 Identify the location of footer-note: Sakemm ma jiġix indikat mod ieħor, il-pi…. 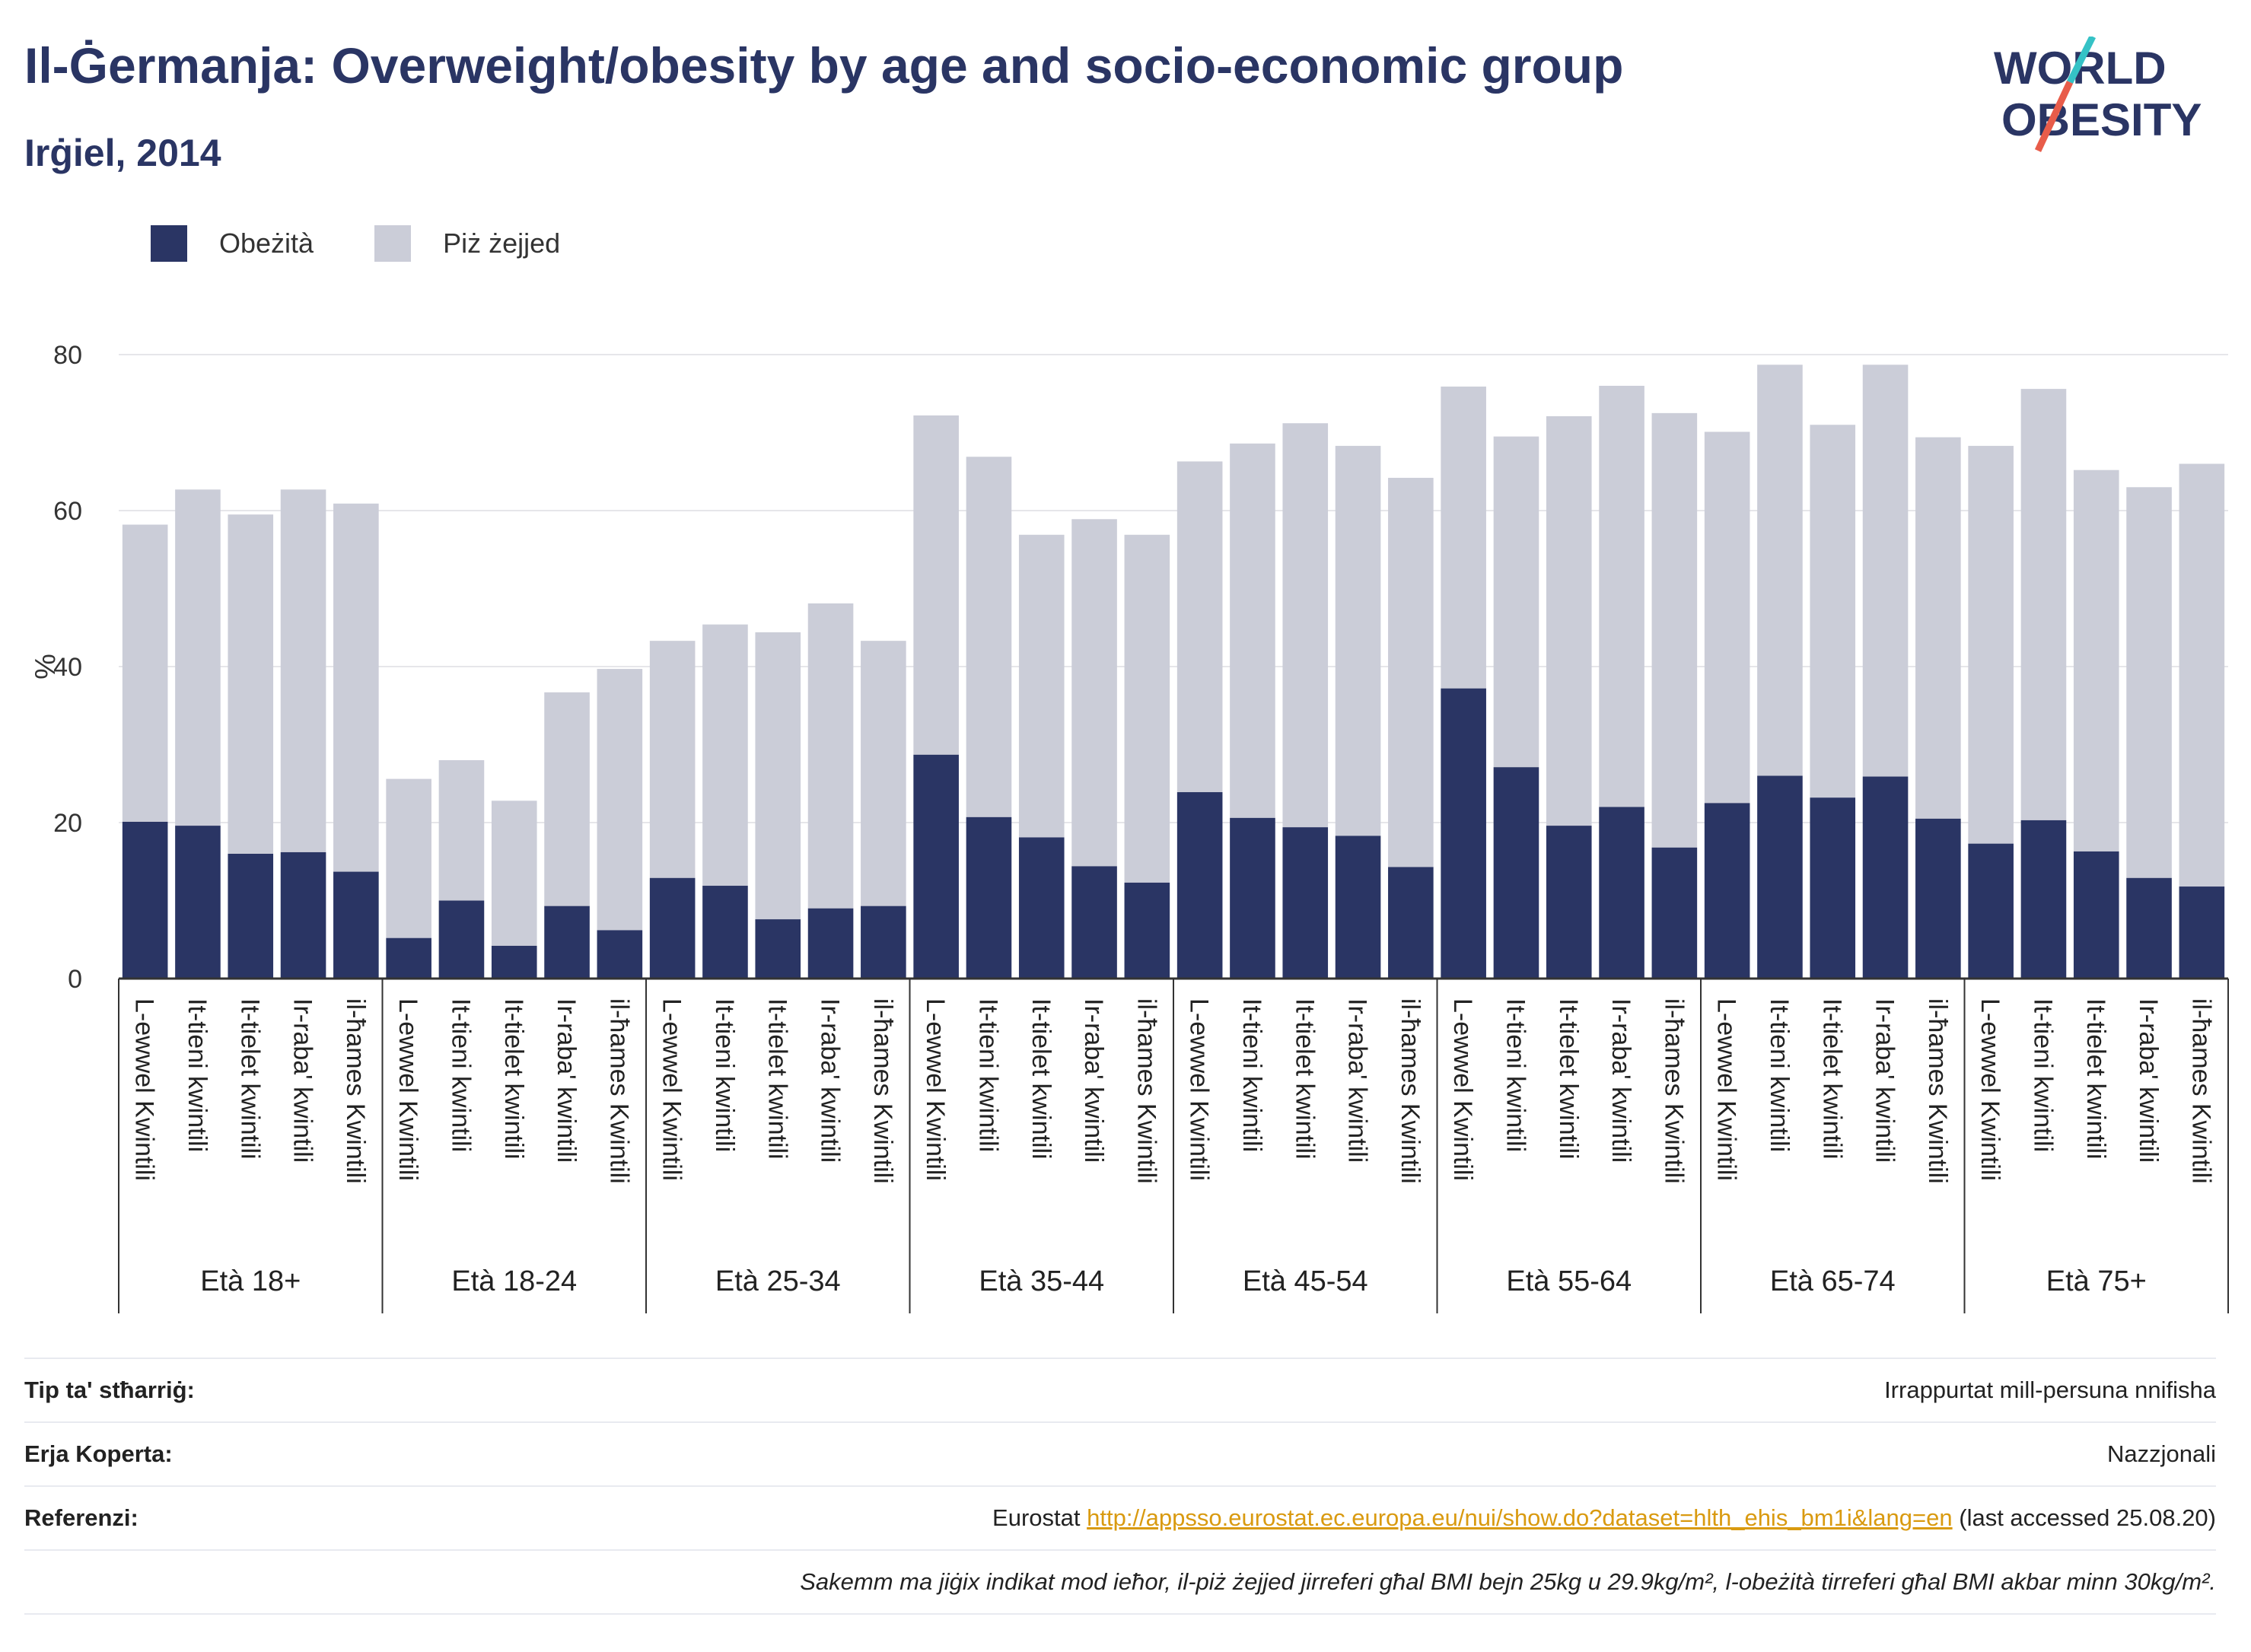
(1508, 1581).